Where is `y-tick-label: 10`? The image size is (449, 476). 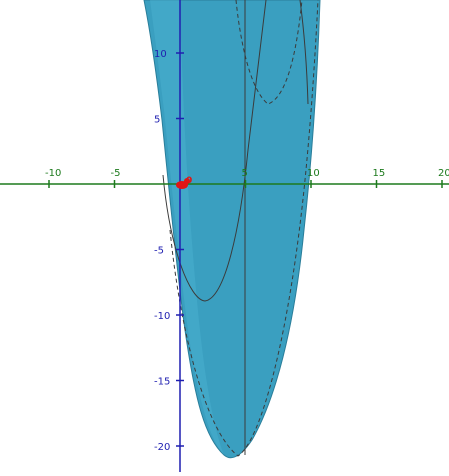 y-tick-label: 10 is located at coordinates (160, 54).